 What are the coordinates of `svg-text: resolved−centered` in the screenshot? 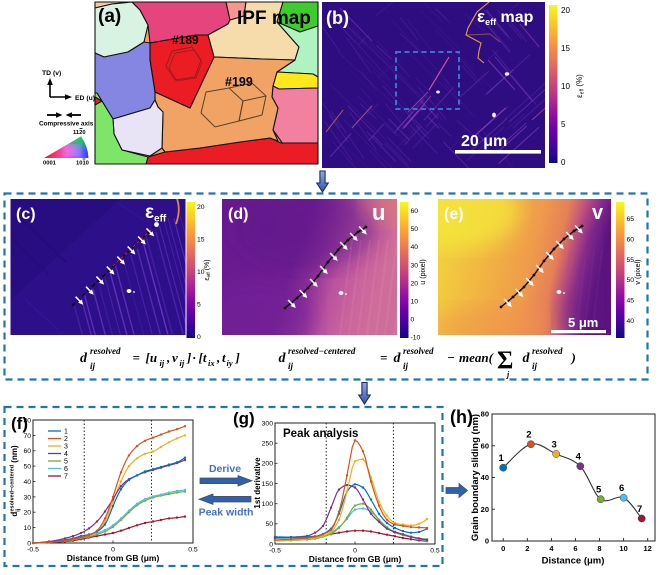 It's located at (322, 351).